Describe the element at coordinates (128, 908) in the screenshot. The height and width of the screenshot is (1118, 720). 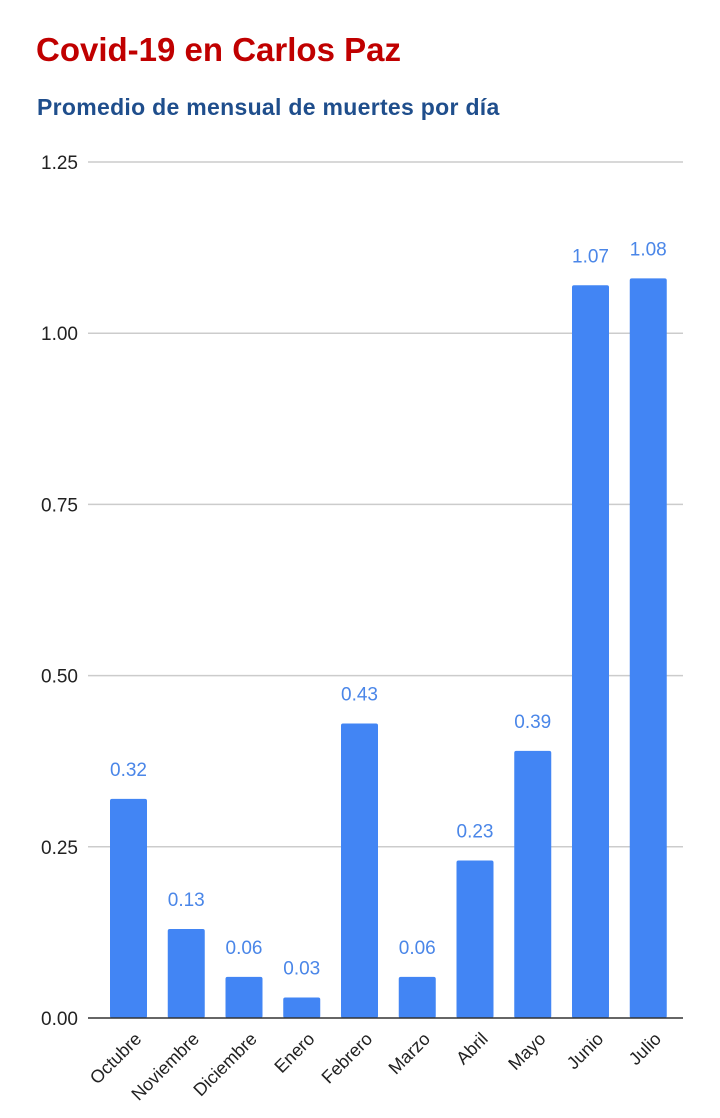
I see `bar-octubre` at that location.